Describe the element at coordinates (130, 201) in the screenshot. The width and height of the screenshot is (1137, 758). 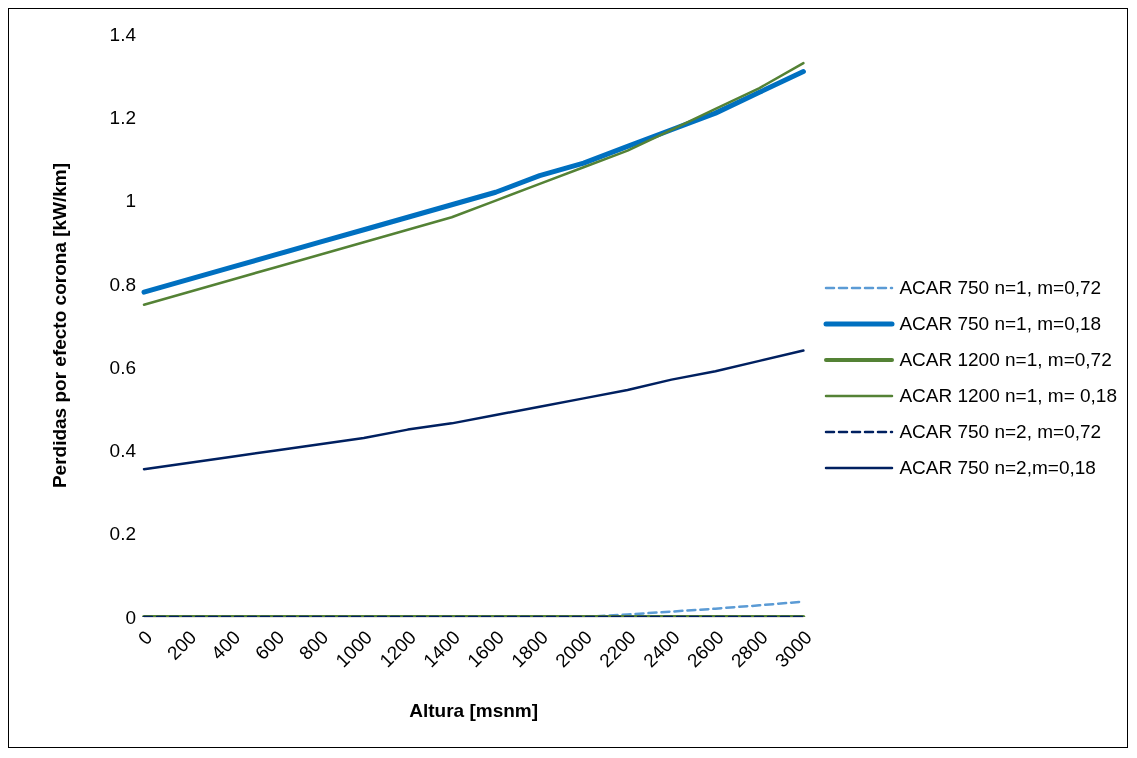
I see `y-tick-label: 1` at that location.